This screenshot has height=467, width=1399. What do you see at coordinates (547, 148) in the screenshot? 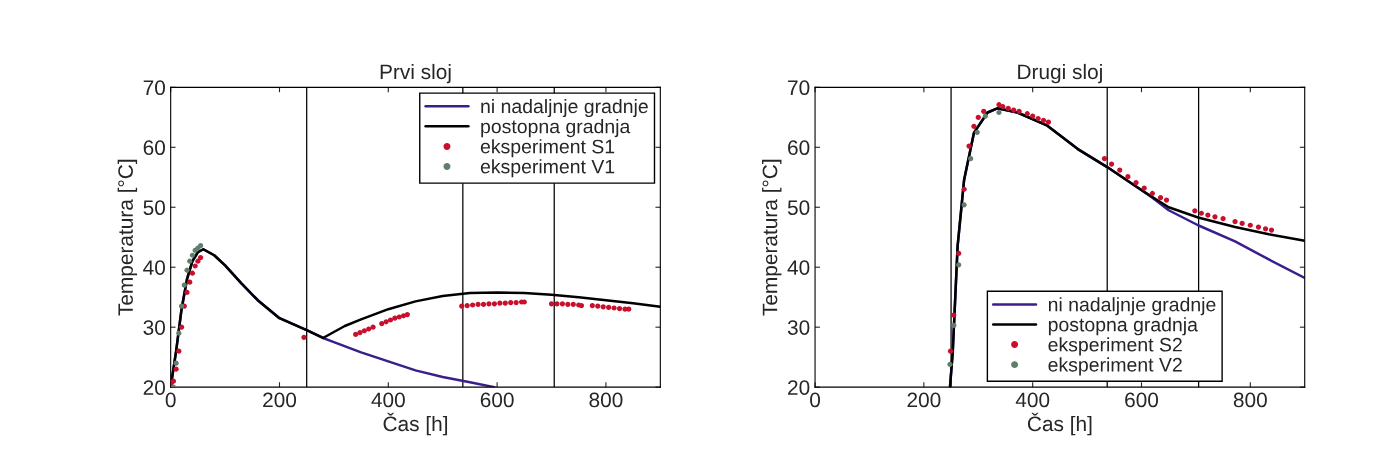
I see `legend-label: eksperiment S1` at bounding box center [547, 148].